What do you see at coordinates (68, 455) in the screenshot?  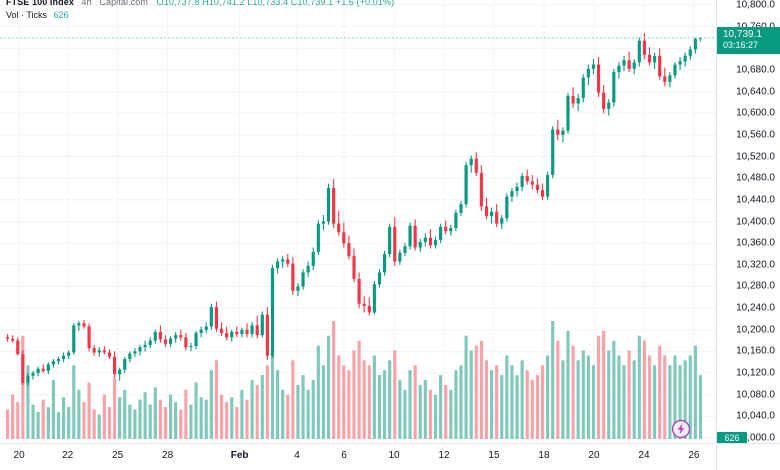 I see `time-tick-label: 22` at bounding box center [68, 455].